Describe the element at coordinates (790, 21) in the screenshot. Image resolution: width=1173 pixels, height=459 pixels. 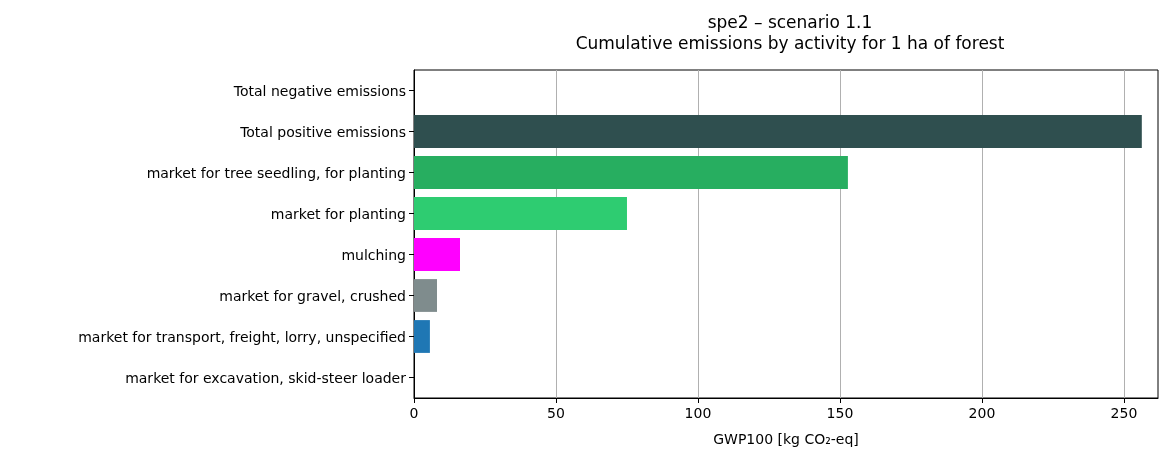
I see `chart-title: spe2 – scenario 1.1` at that location.